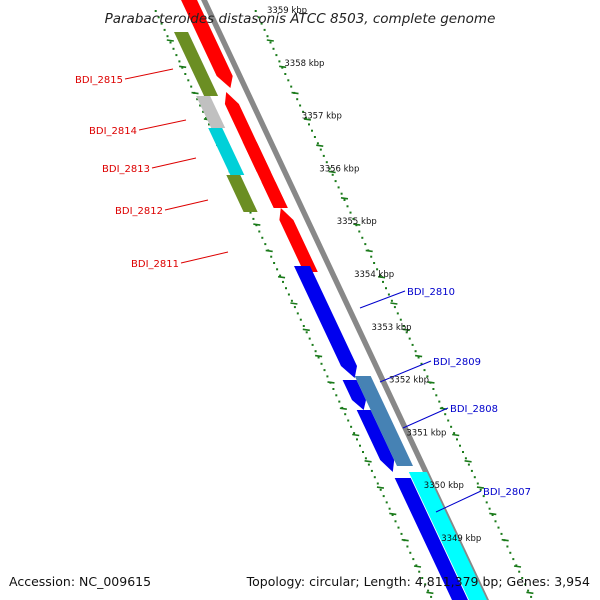 The width and height of the screenshot is (600, 600). I want to click on kbp-label: 3359 kbp, so click(287, 11).